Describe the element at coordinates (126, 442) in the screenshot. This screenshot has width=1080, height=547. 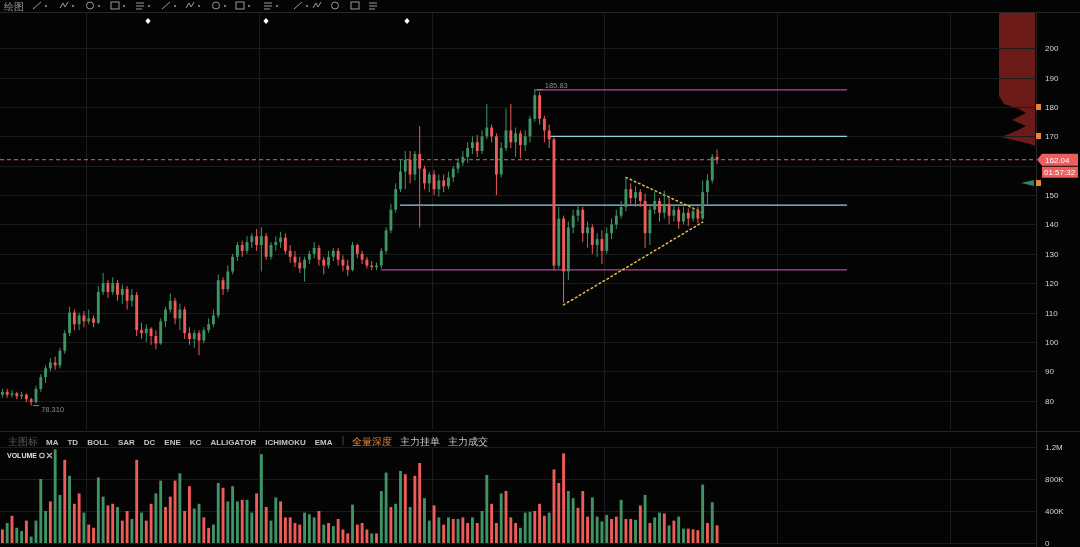
I see `text: SAR` at that location.